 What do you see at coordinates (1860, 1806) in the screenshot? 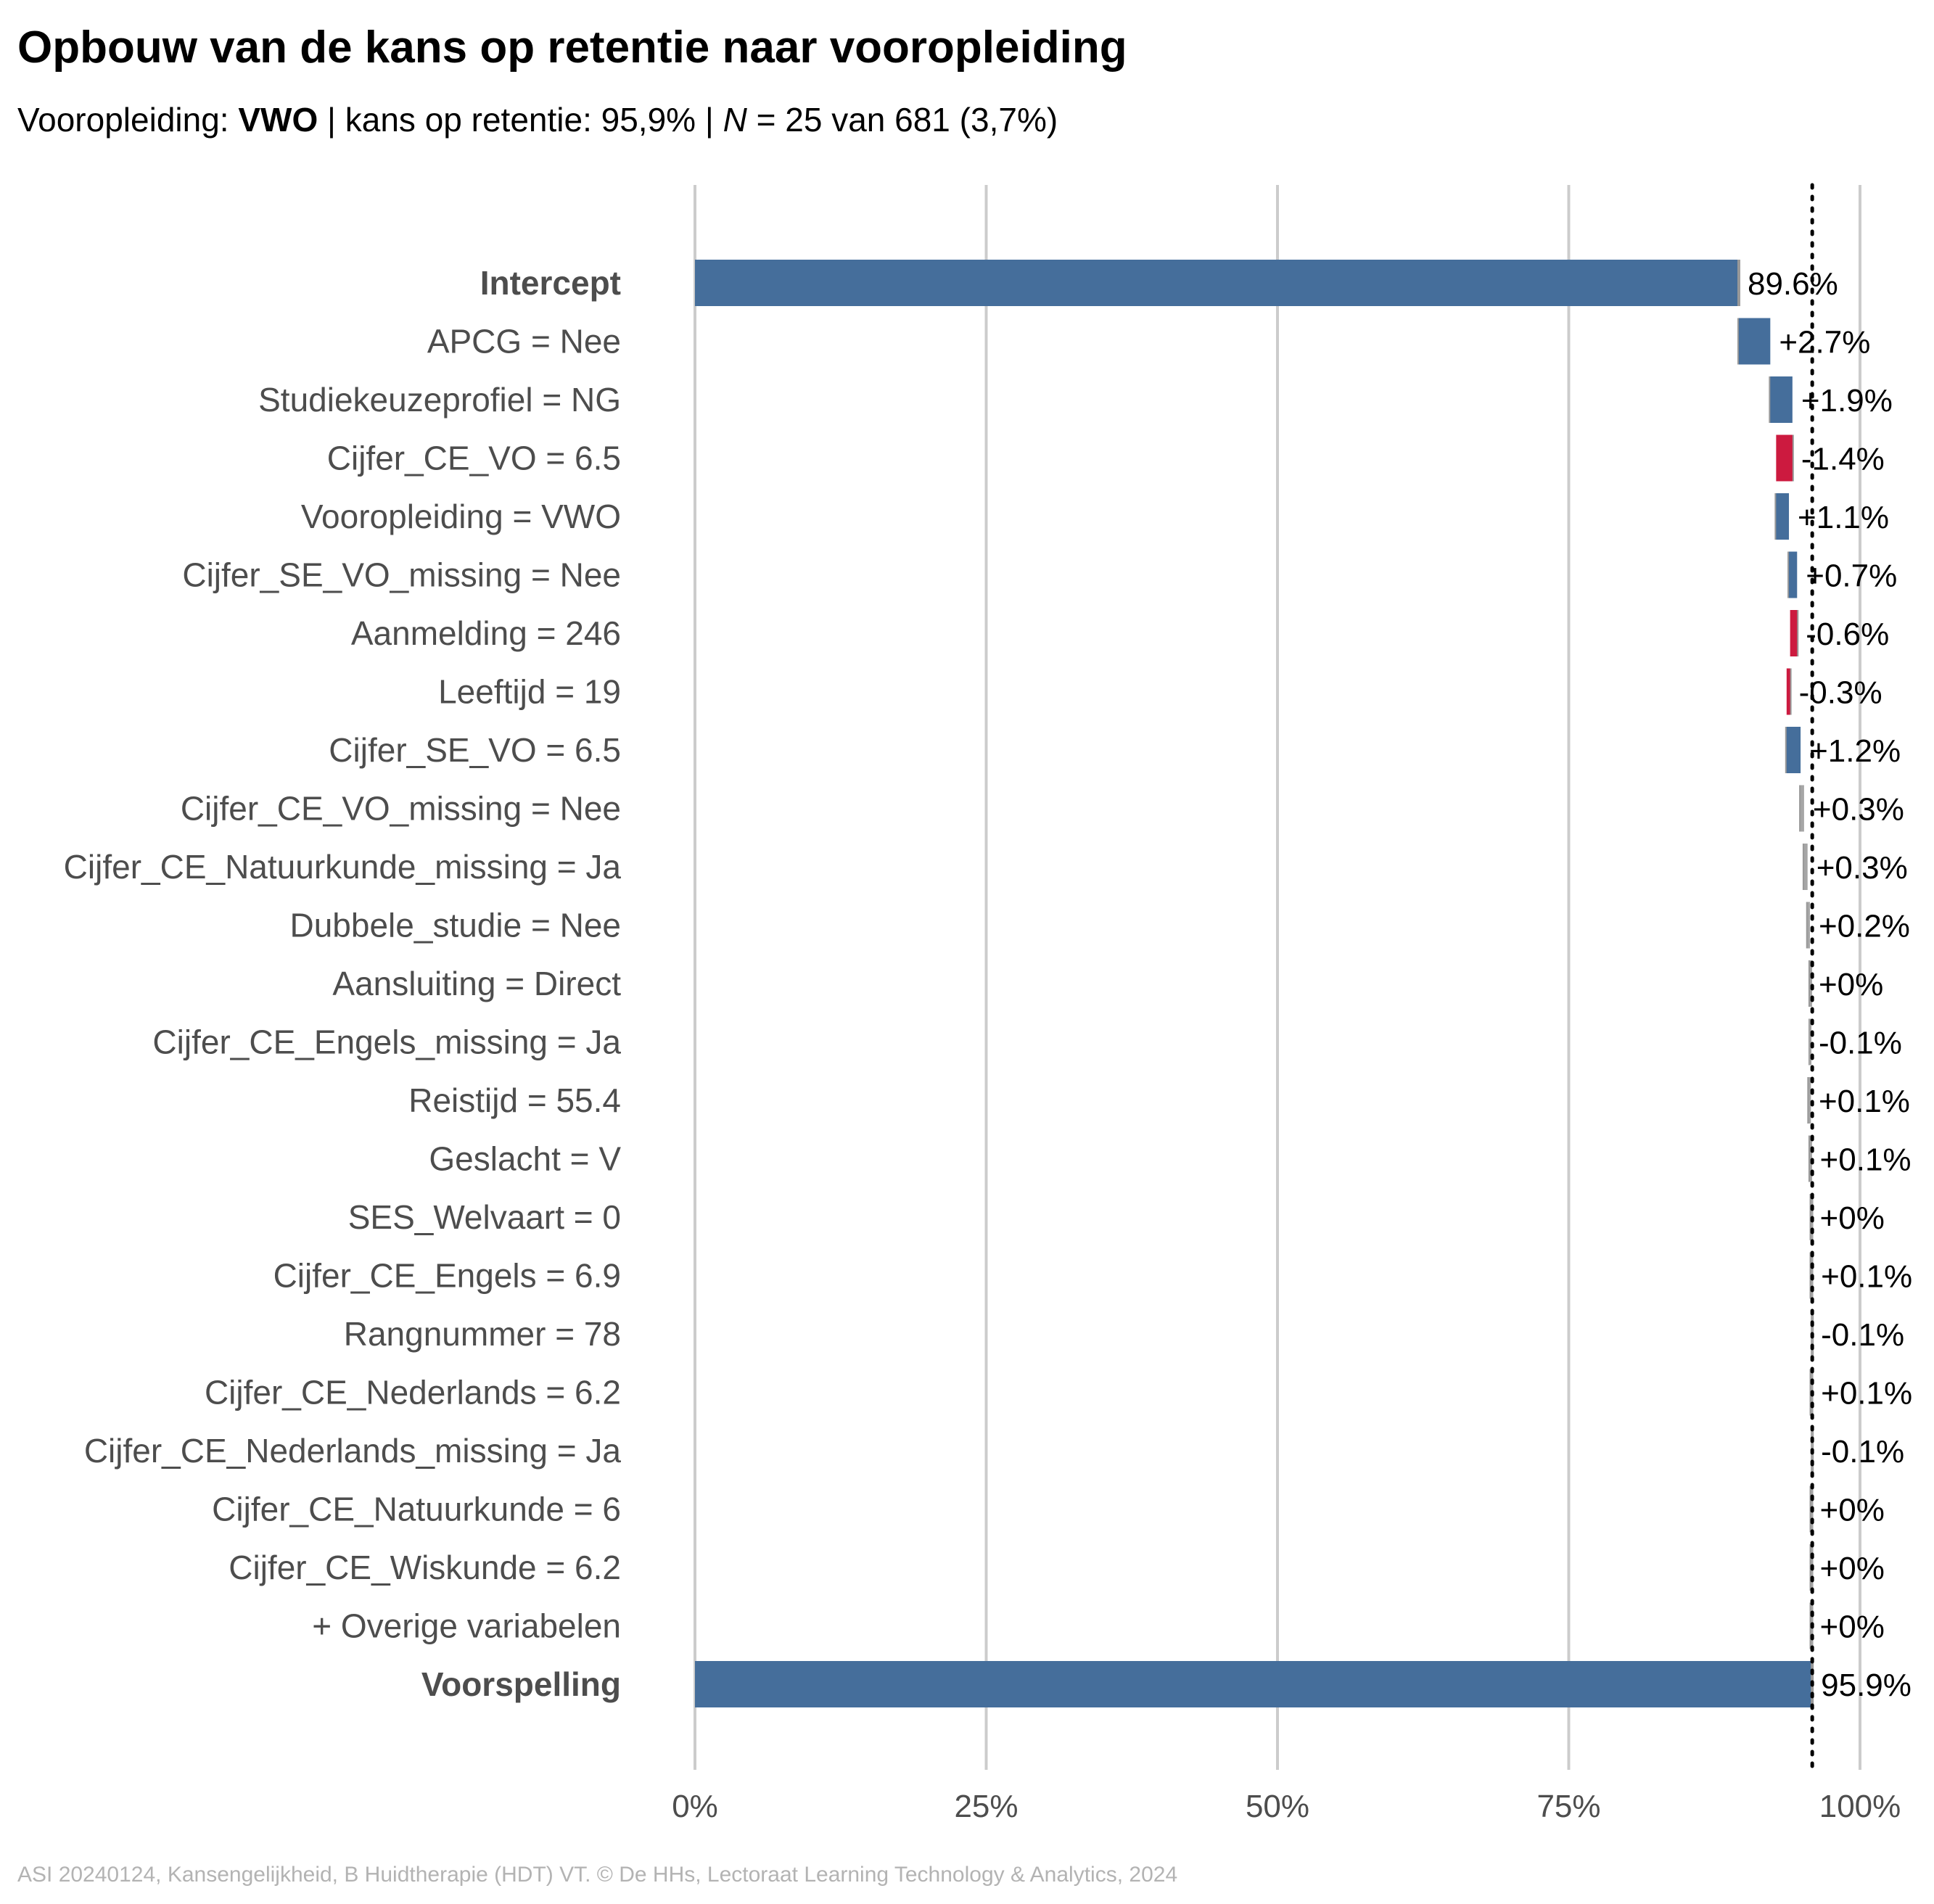
I see `x-tick-label: 100%` at bounding box center [1860, 1806].